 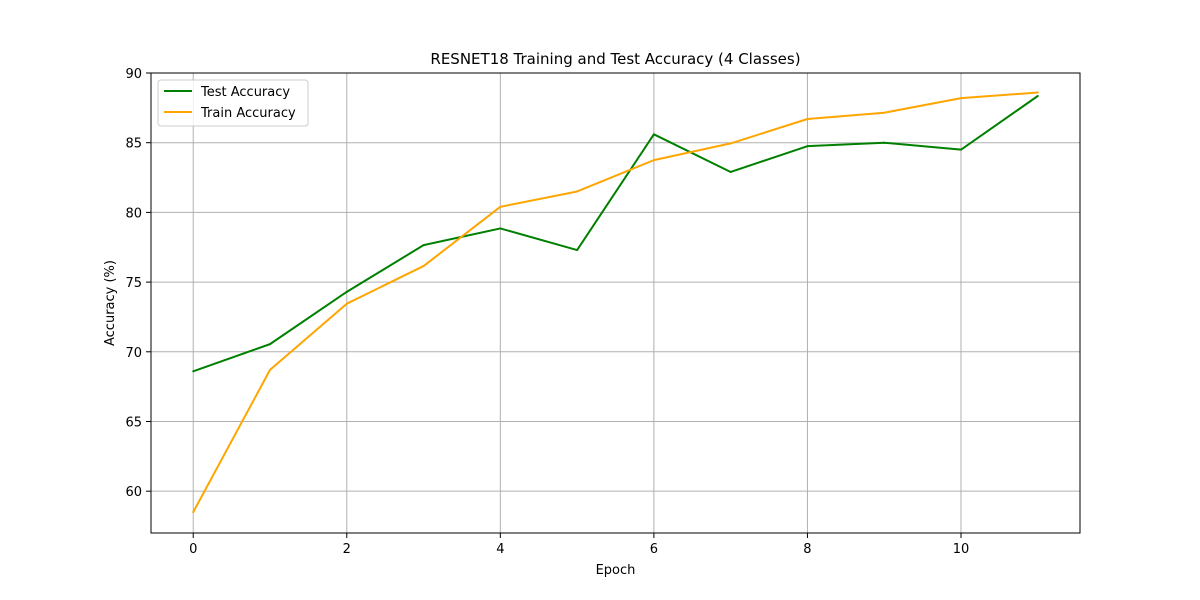 What do you see at coordinates (248, 113) in the screenshot?
I see `legend-label: Train Accuracy` at bounding box center [248, 113].